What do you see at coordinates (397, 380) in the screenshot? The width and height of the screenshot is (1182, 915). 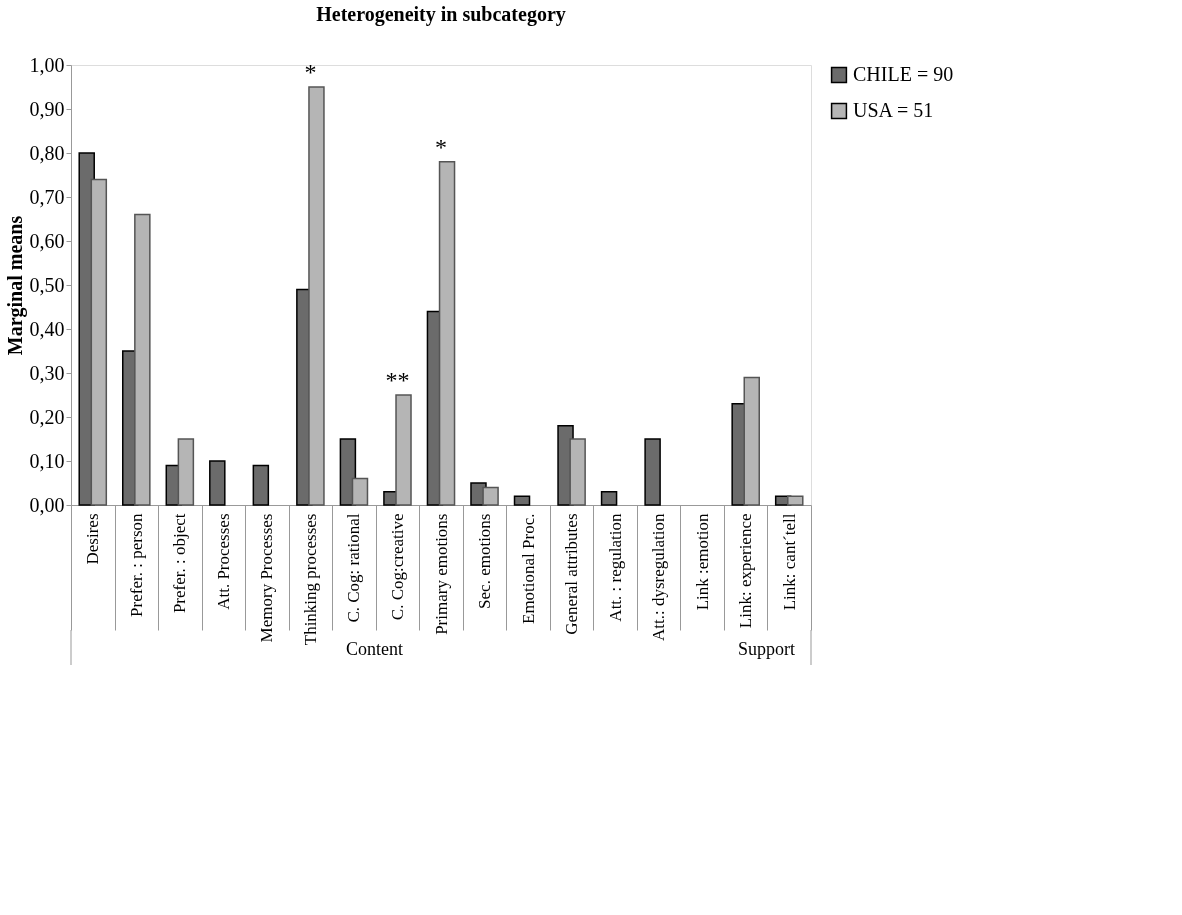 I see `annotation: **` at bounding box center [397, 380].